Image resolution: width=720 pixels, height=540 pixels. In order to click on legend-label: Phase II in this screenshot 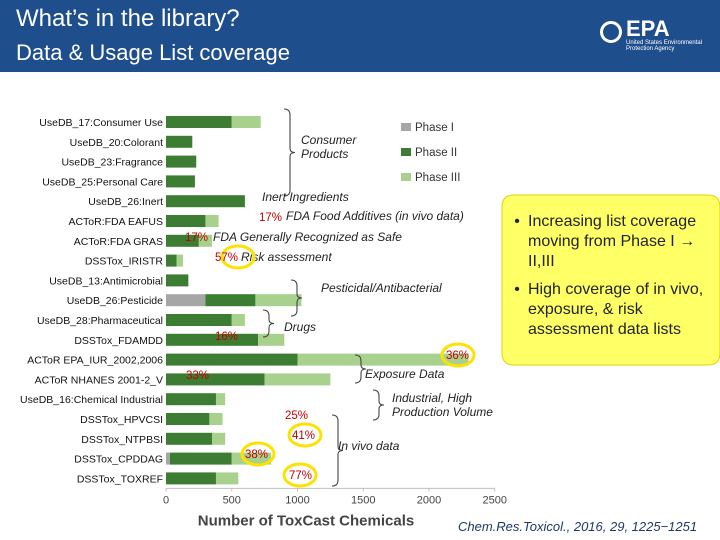, I will do `click(436, 153)`.